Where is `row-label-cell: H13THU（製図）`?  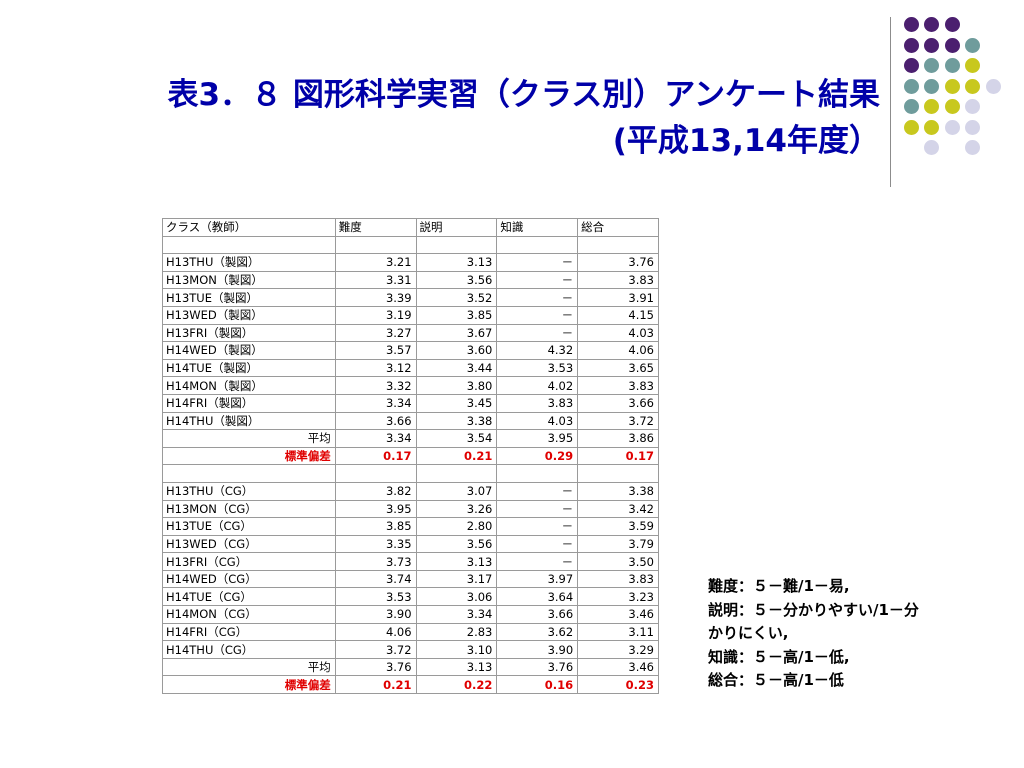
row-label-cell: H13THU（製図） is located at coordinates (249, 262).